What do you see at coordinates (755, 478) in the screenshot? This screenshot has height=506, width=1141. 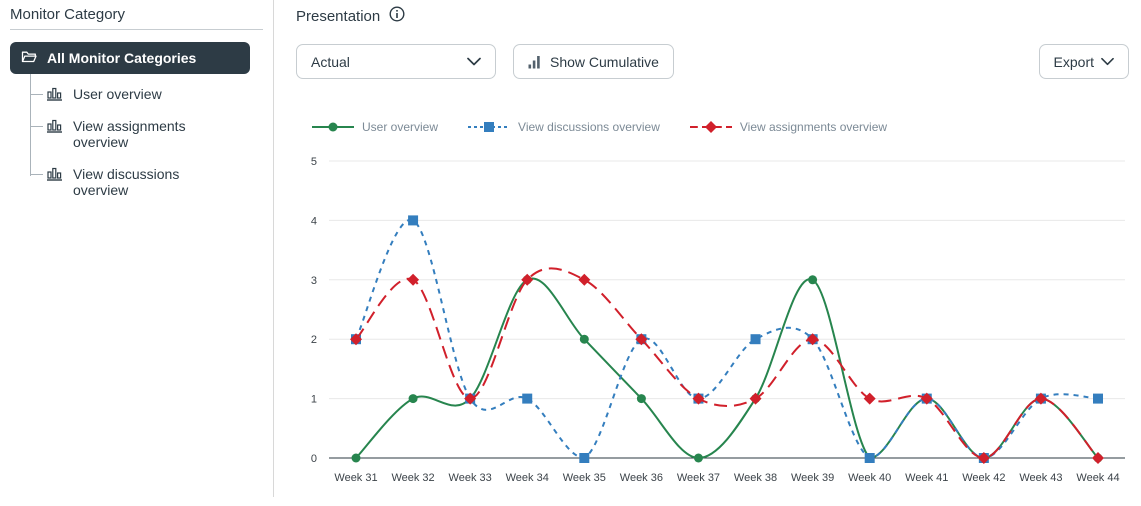 I see `x-tick-label: Week 38` at bounding box center [755, 478].